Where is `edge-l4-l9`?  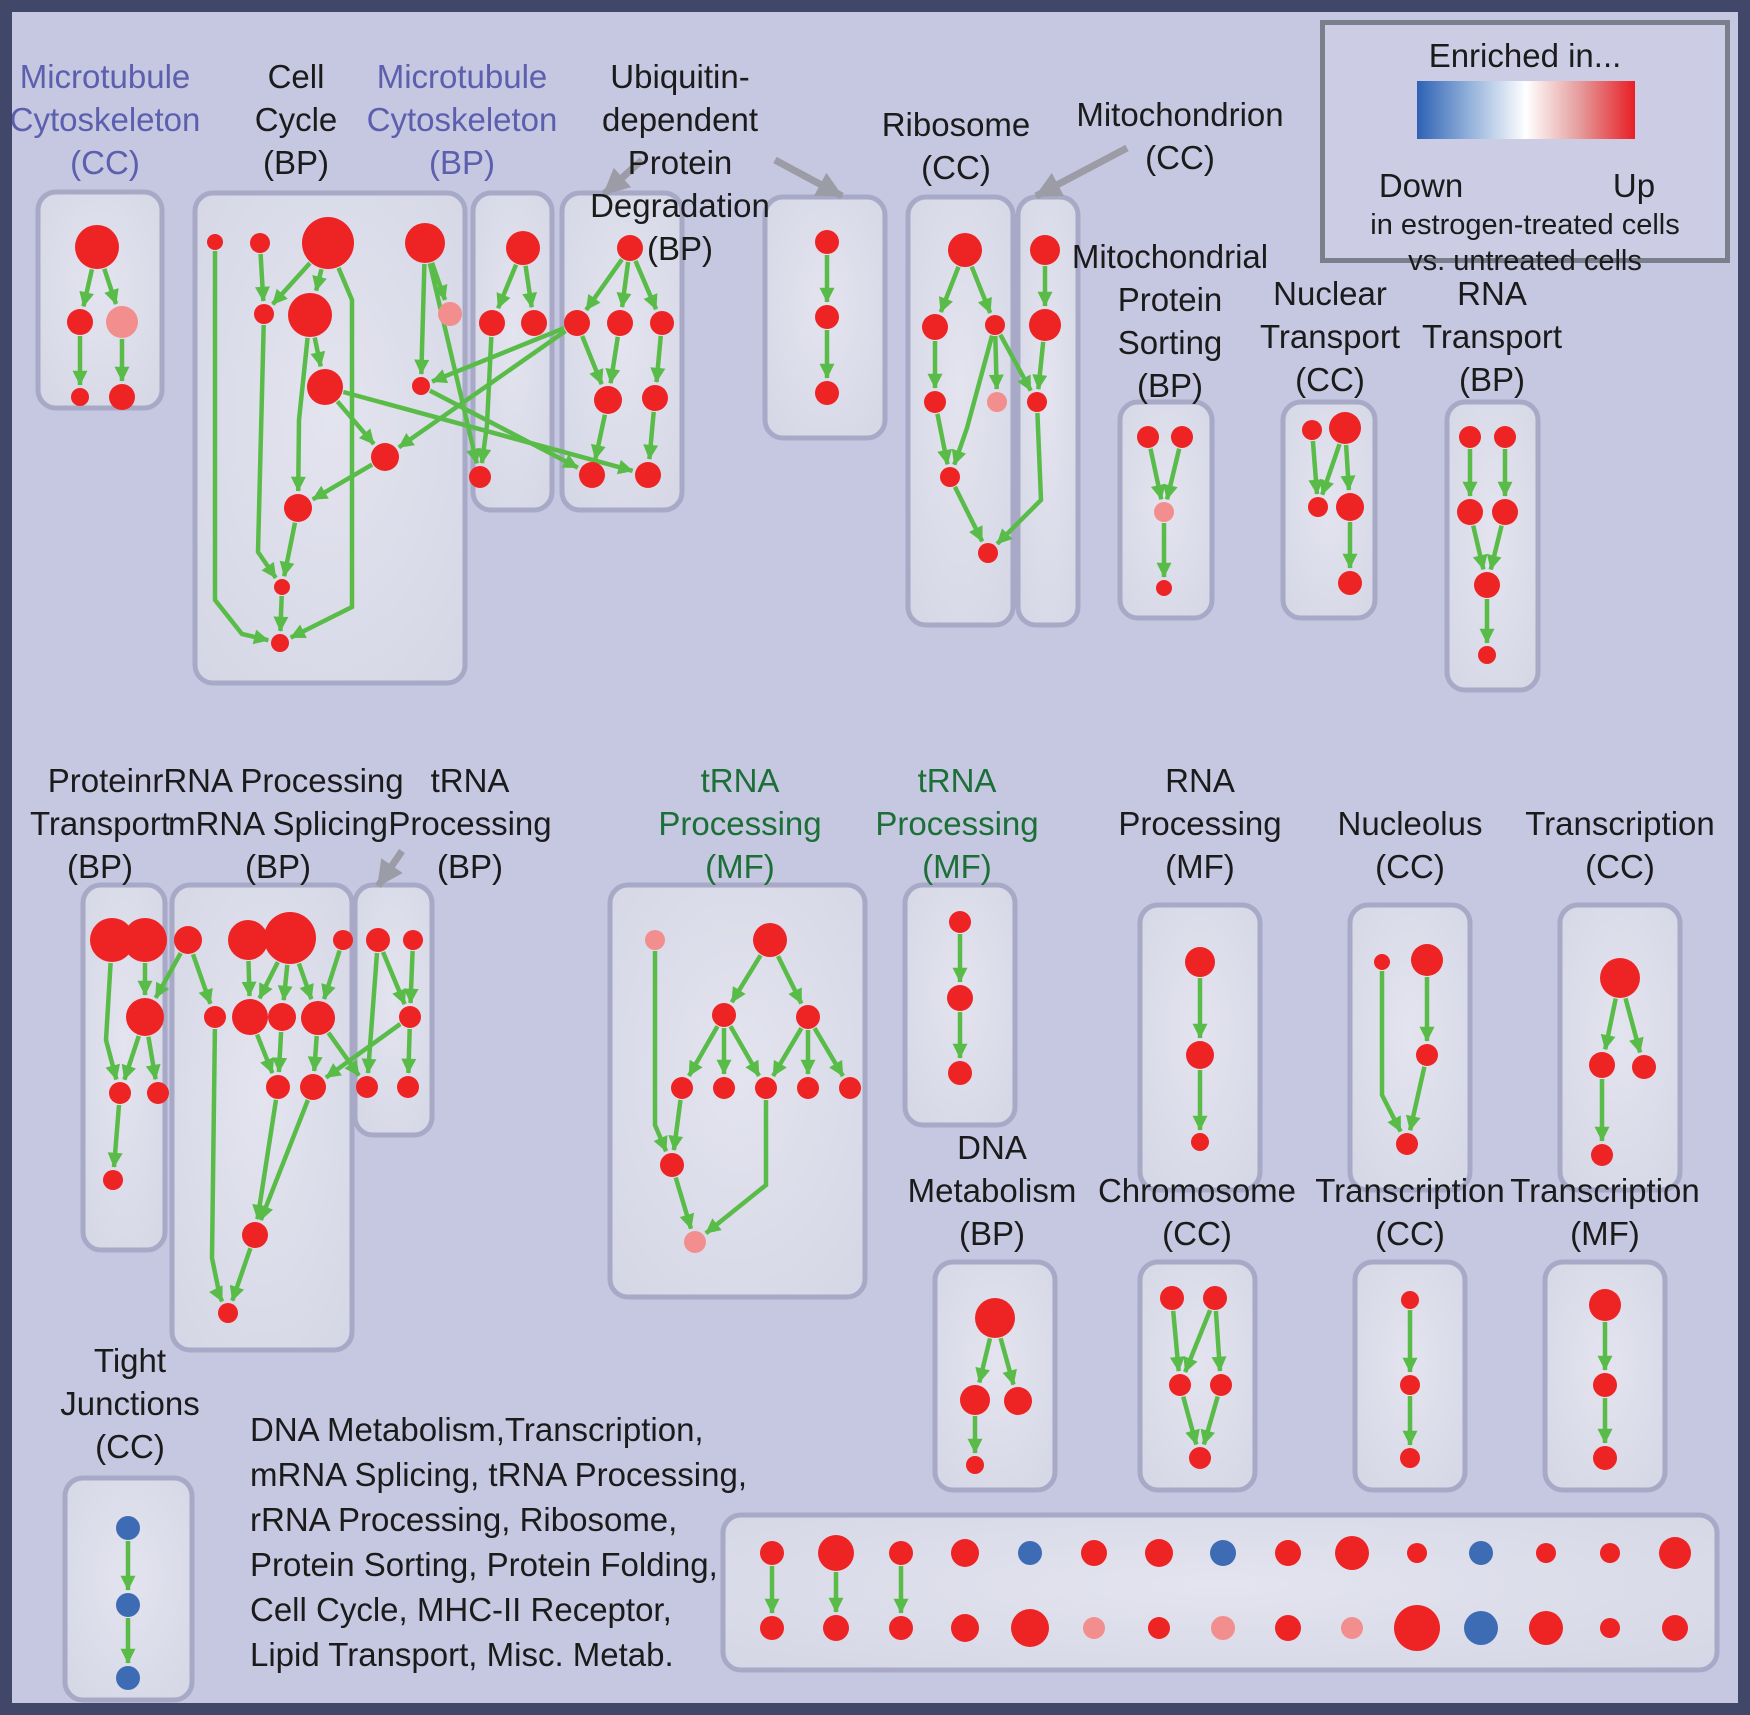
edge-l4-l9 is located at coordinates (828, 1052).